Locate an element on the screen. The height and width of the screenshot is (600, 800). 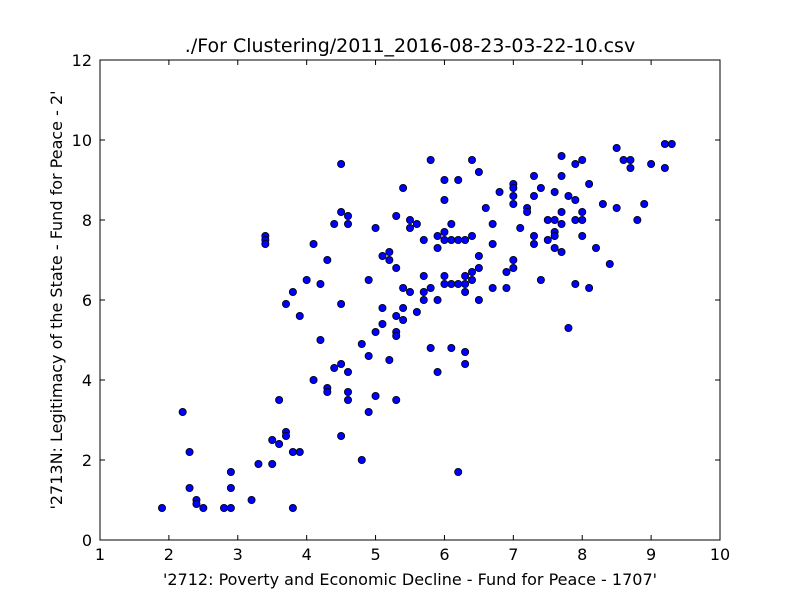
x-tick-label: 9 is located at coordinates (651, 554).